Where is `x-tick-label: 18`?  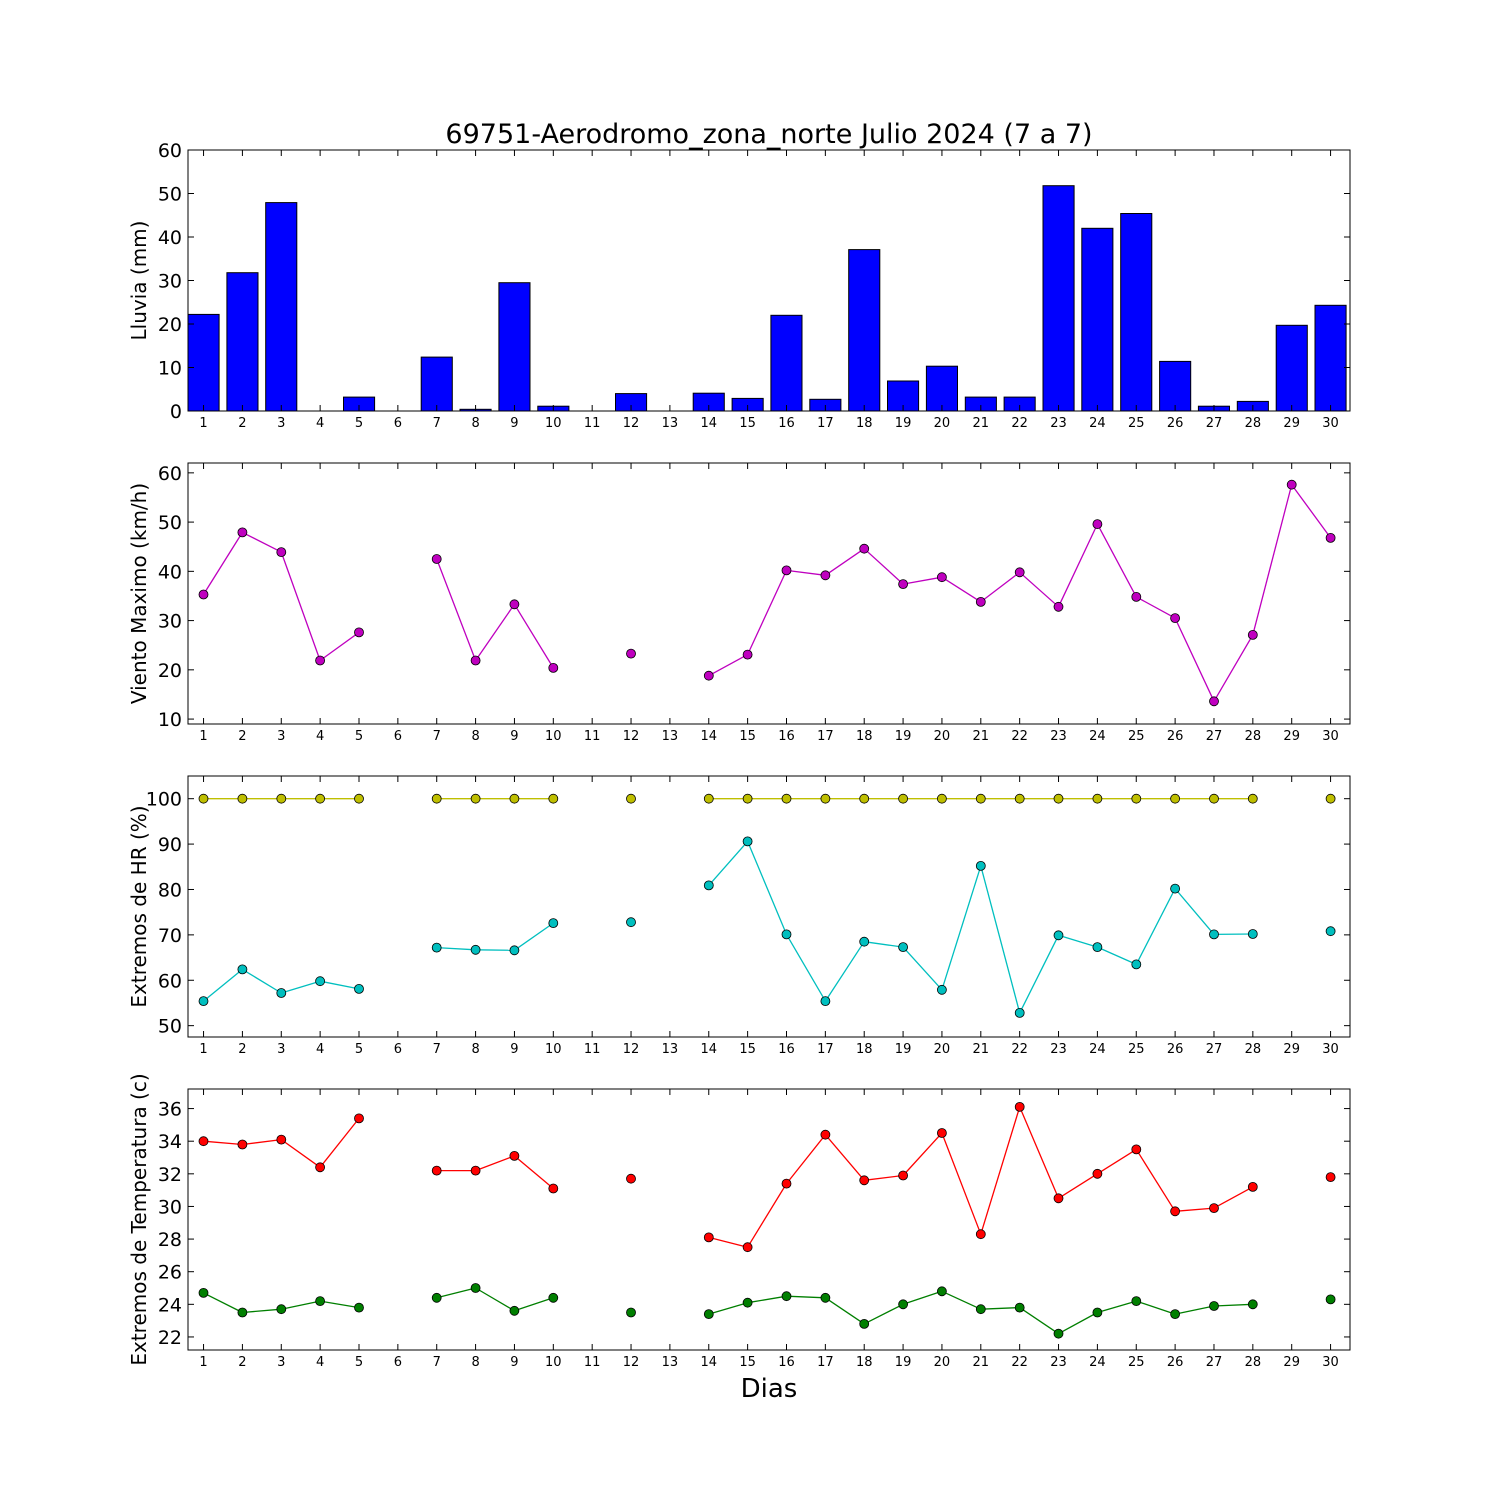
x-tick-label: 18 is located at coordinates (864, 1049).